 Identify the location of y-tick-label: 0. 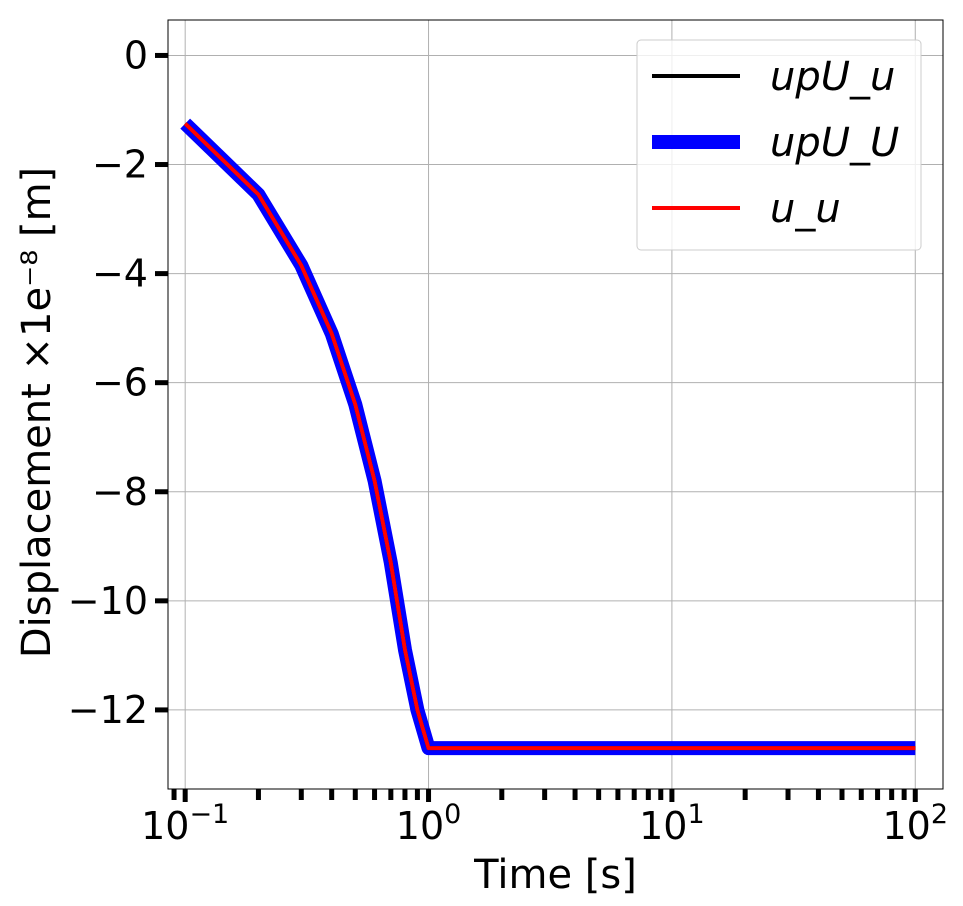
(136, 55).